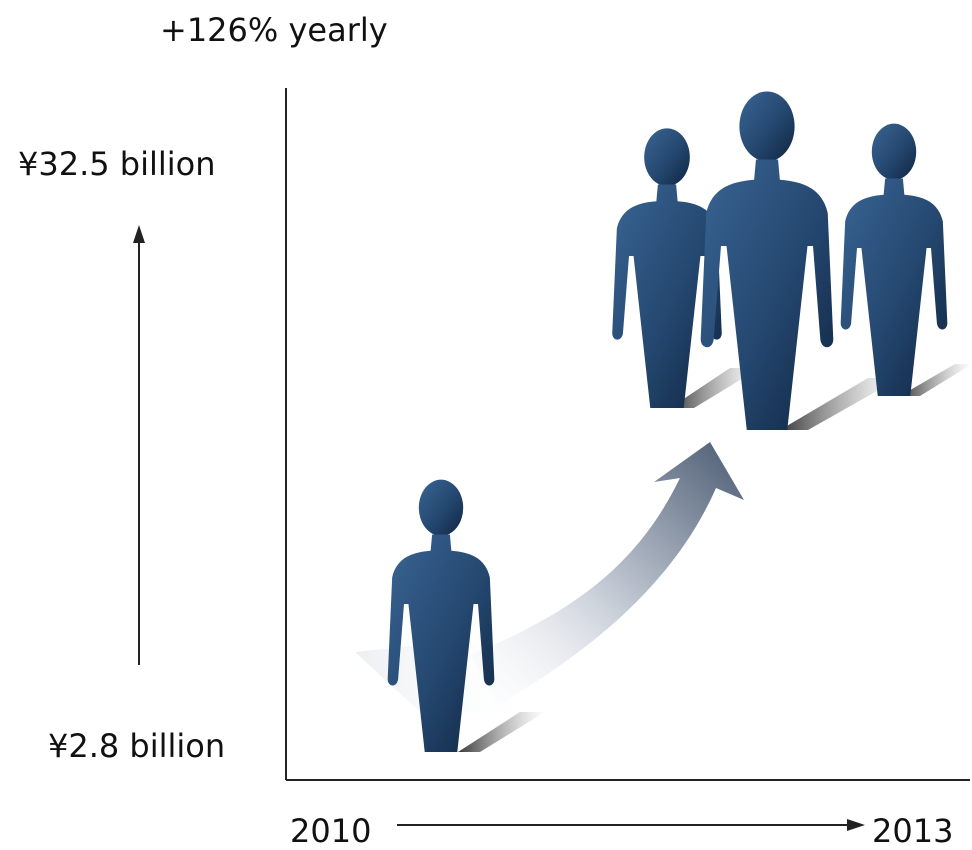 This screenshot has height=850, width=972. I want to click on person-icon-right, so click(894, 259).